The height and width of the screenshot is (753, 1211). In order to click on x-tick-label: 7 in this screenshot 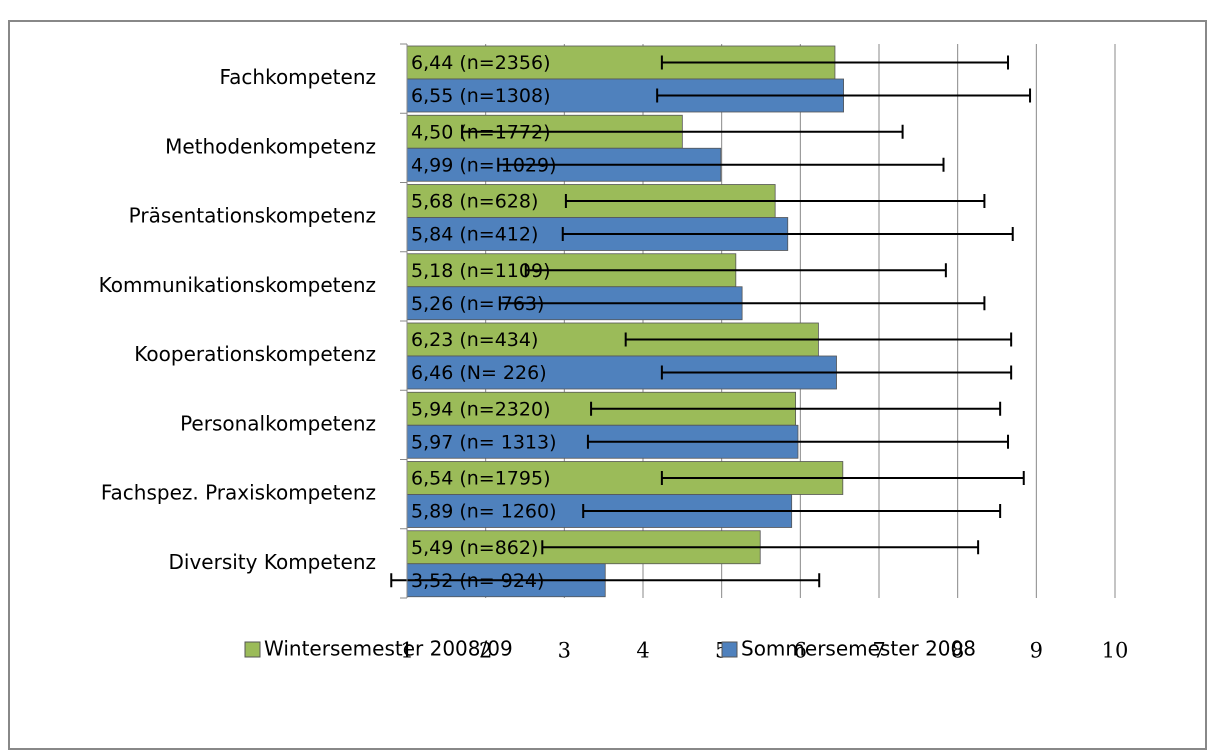, I will do `click(878, 651)`.